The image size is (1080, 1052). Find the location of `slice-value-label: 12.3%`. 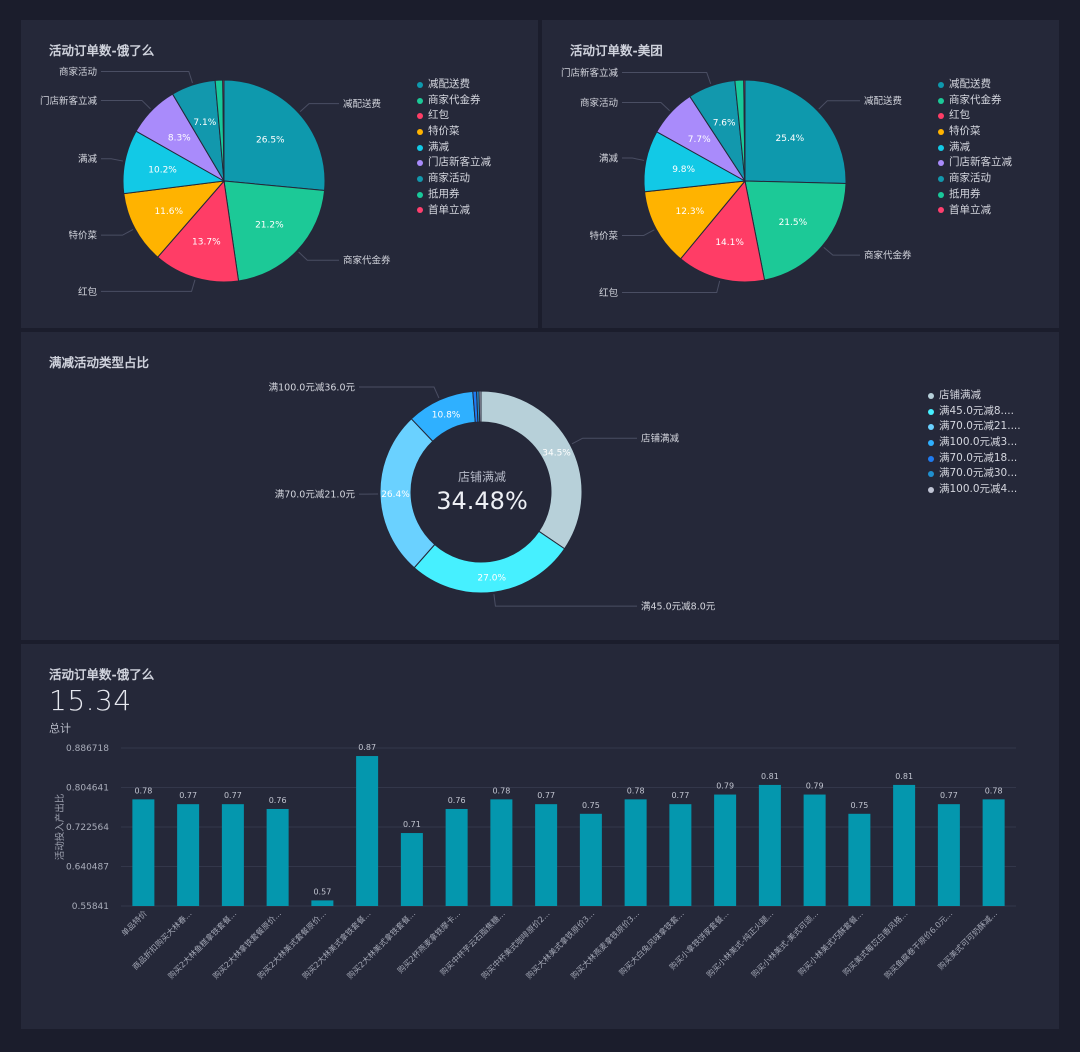

slice-value-label: 12.3% is located at coordinates (690, 212).